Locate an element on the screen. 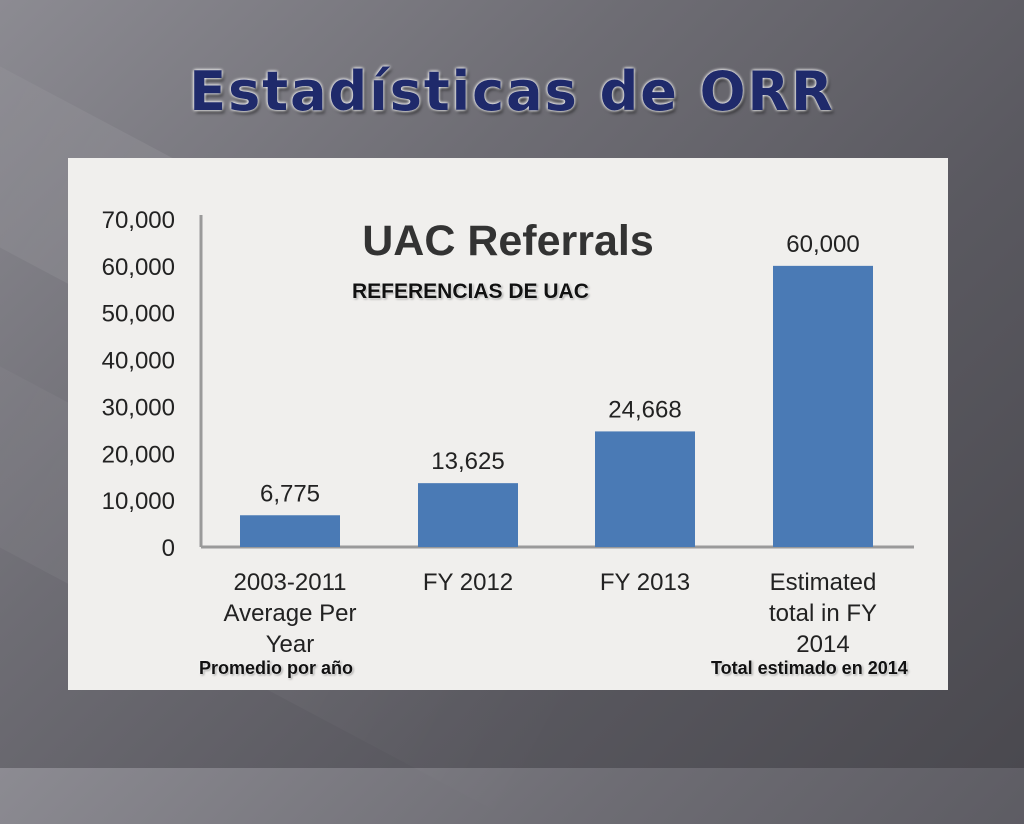 The image size is (1024, 824). x-tick-label: Average Per is located at coordinates (290, 613).